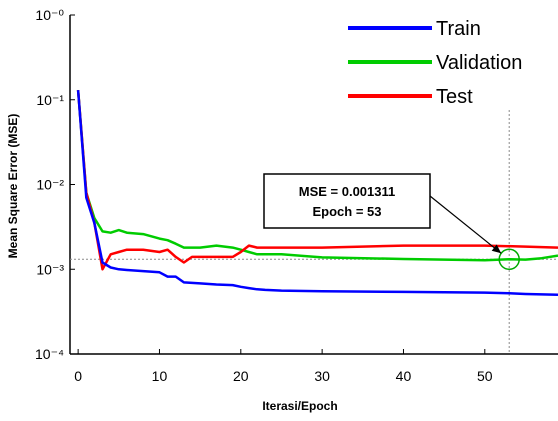  What do you see at coordinates (299, 406) in the screenshot?
I see `x-axis-label: Iterasi/Epoch` at bounding box center [299, 406].